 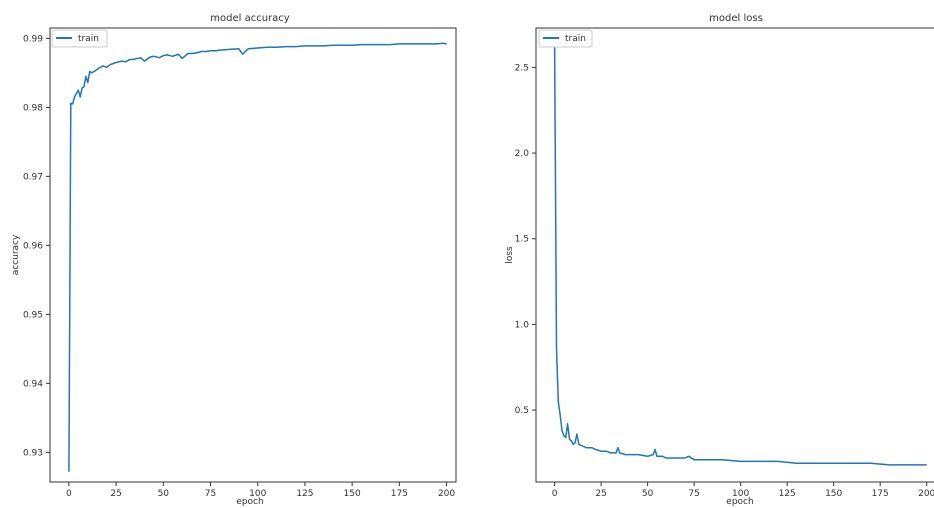 I want to click on y-tick-label: 0.98, so click(x=33, y=108).